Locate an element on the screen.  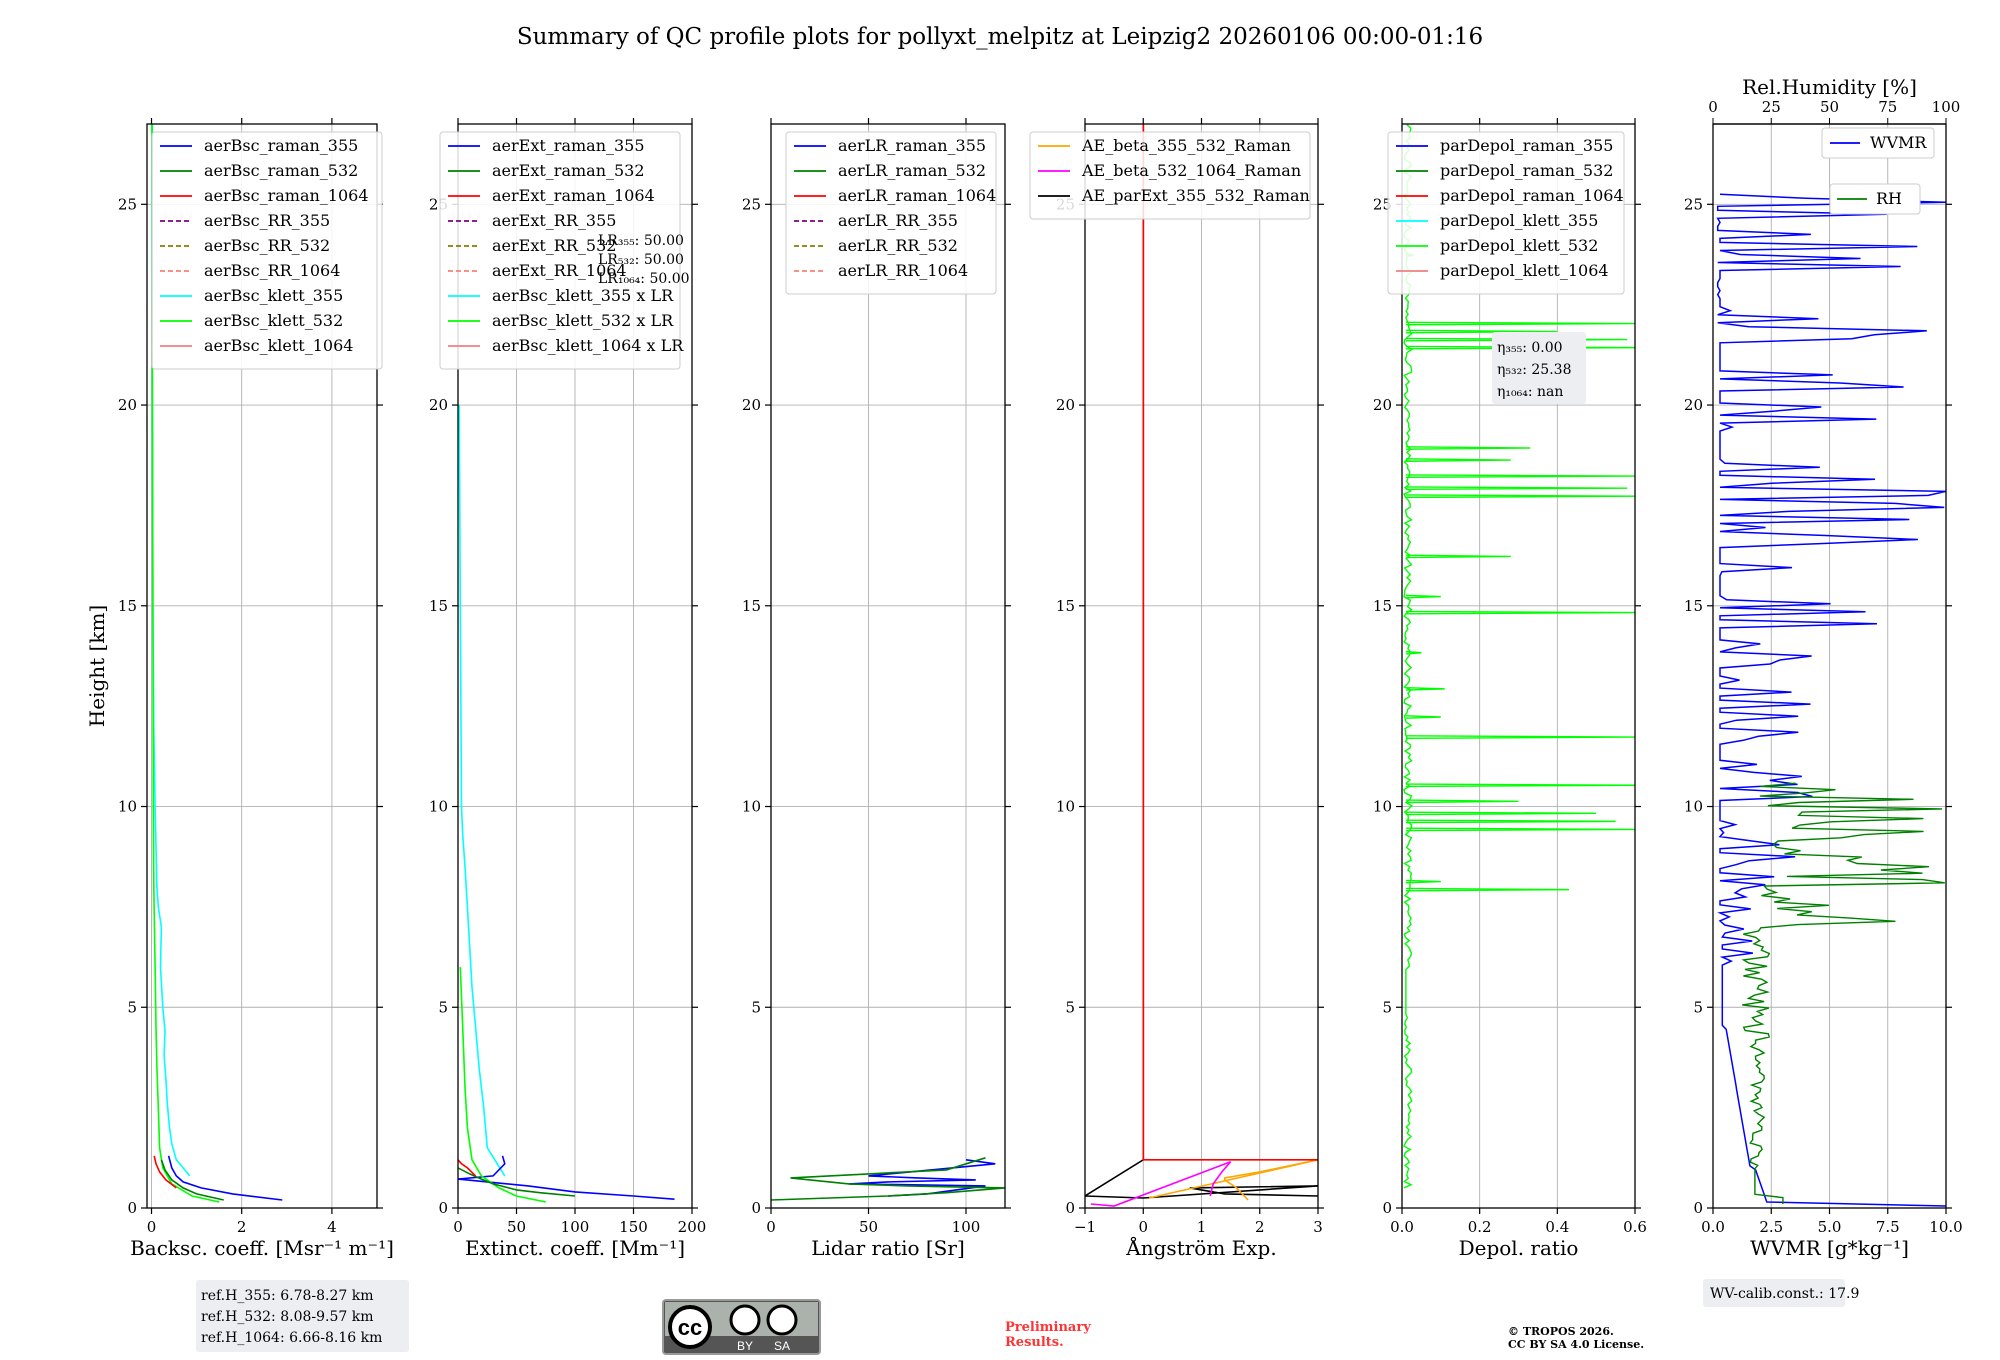
eta-text: η₅₃₂: 25.38 is located at coordinates (1534, 370).